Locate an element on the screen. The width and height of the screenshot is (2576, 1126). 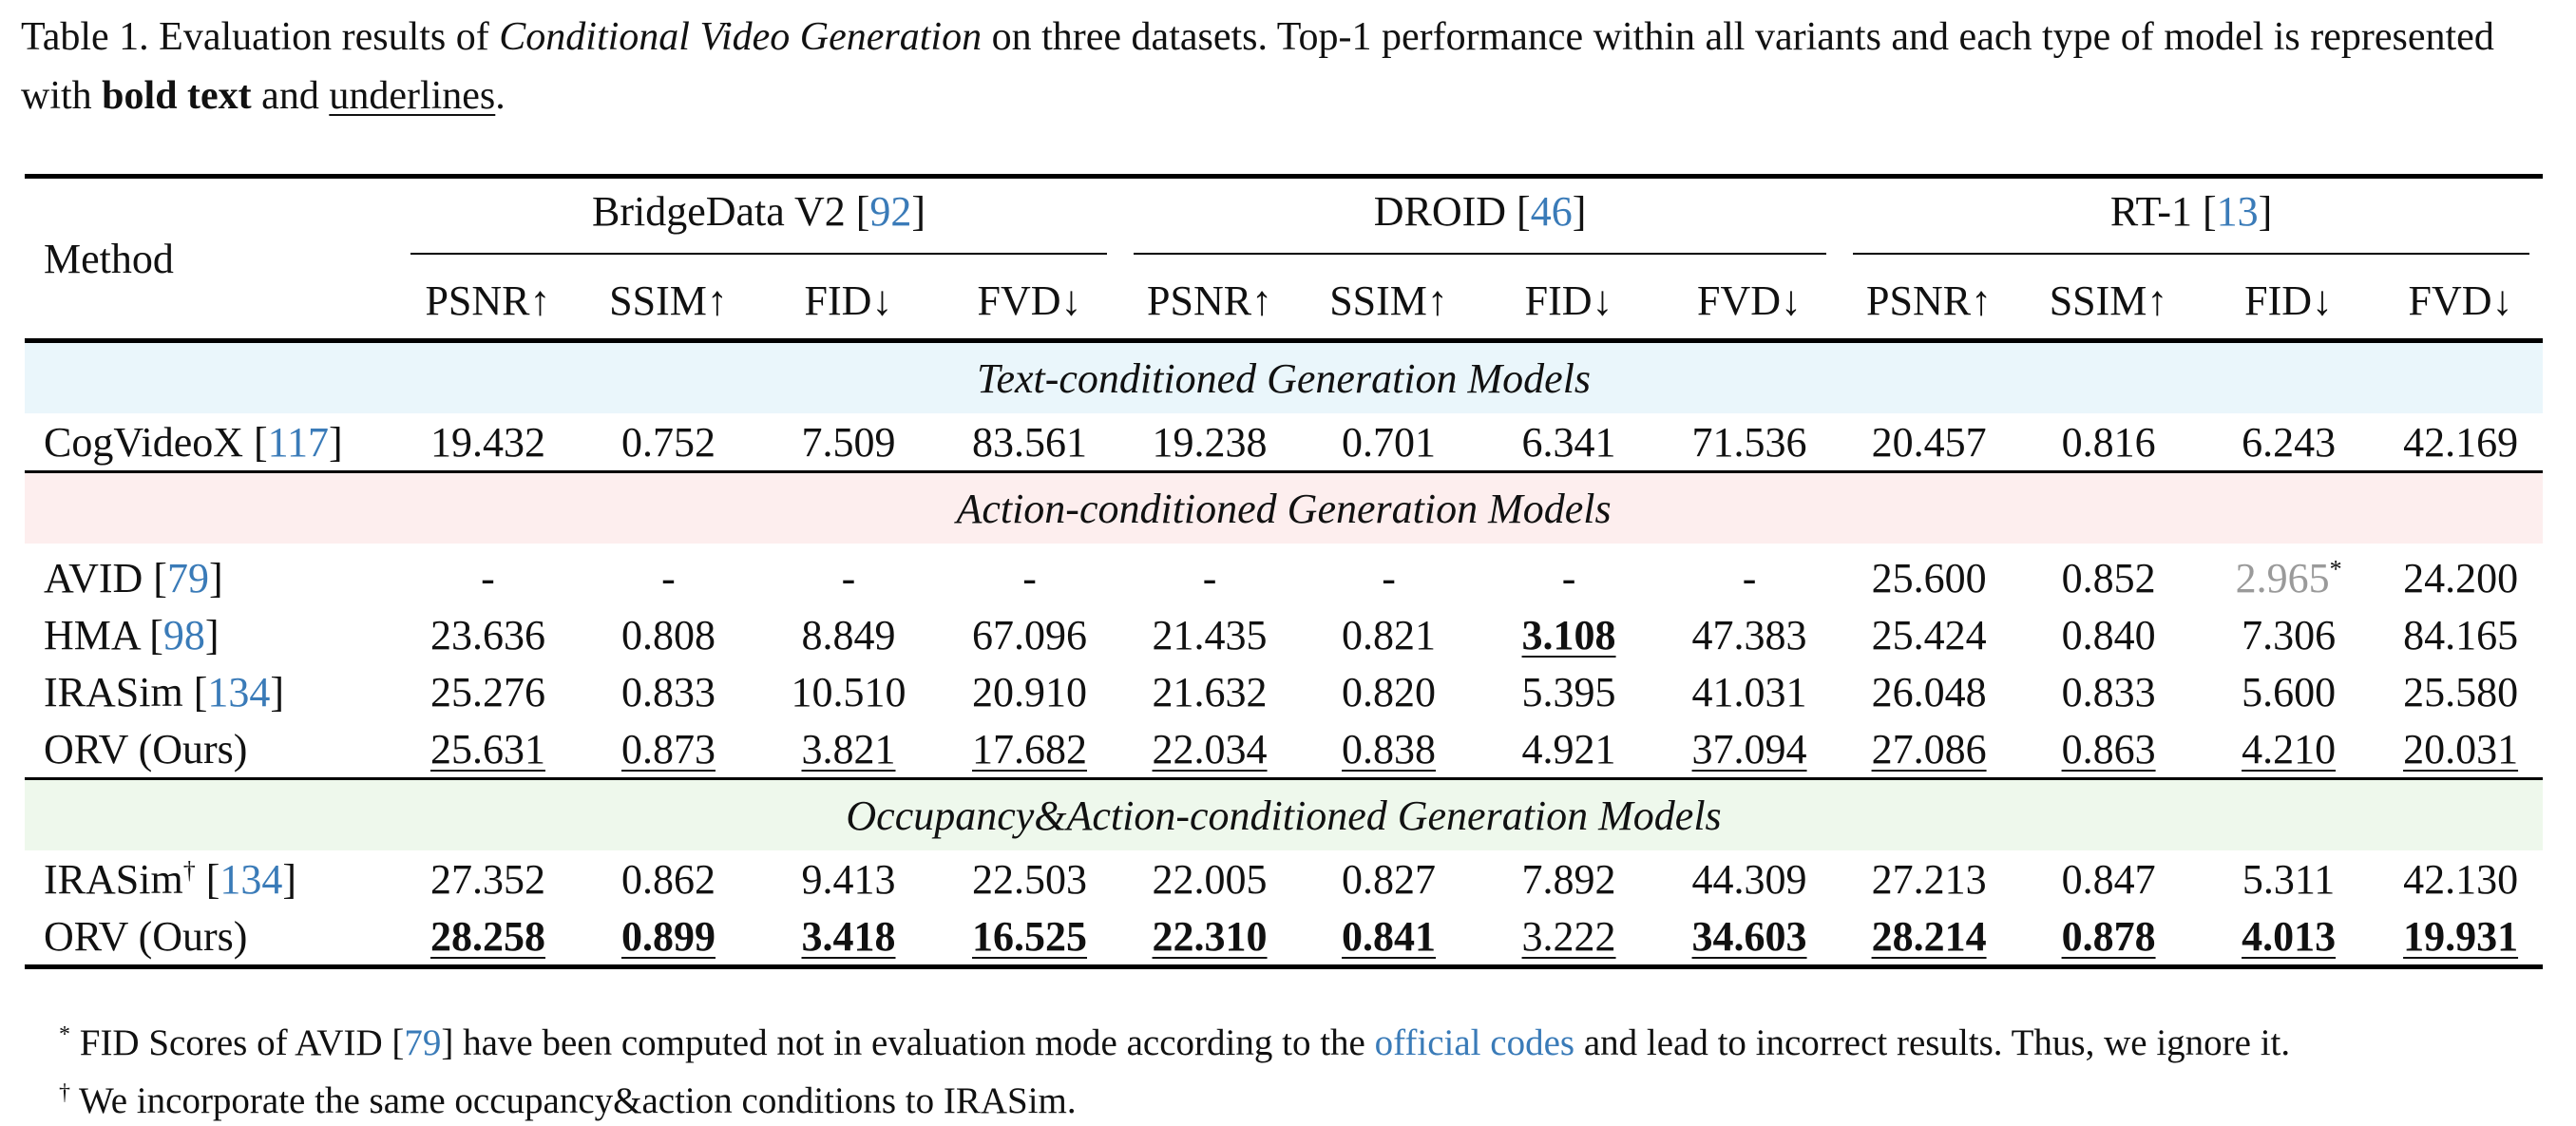
metric-cell: 19.432 is located at coordinates (488, 443).